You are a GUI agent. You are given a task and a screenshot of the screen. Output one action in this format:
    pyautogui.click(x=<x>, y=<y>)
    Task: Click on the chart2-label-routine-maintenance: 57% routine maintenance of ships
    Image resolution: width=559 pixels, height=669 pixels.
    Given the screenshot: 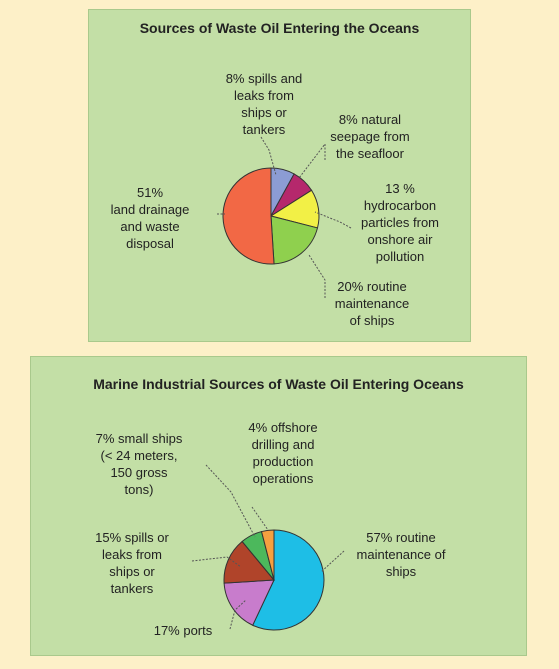 What is the action you would take?
    pyautogui.click(x=401, y=554)
    